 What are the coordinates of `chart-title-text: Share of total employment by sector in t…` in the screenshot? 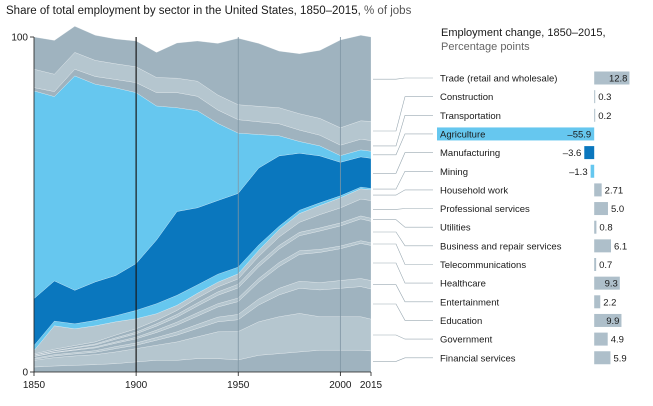 It's located at (183, 11).